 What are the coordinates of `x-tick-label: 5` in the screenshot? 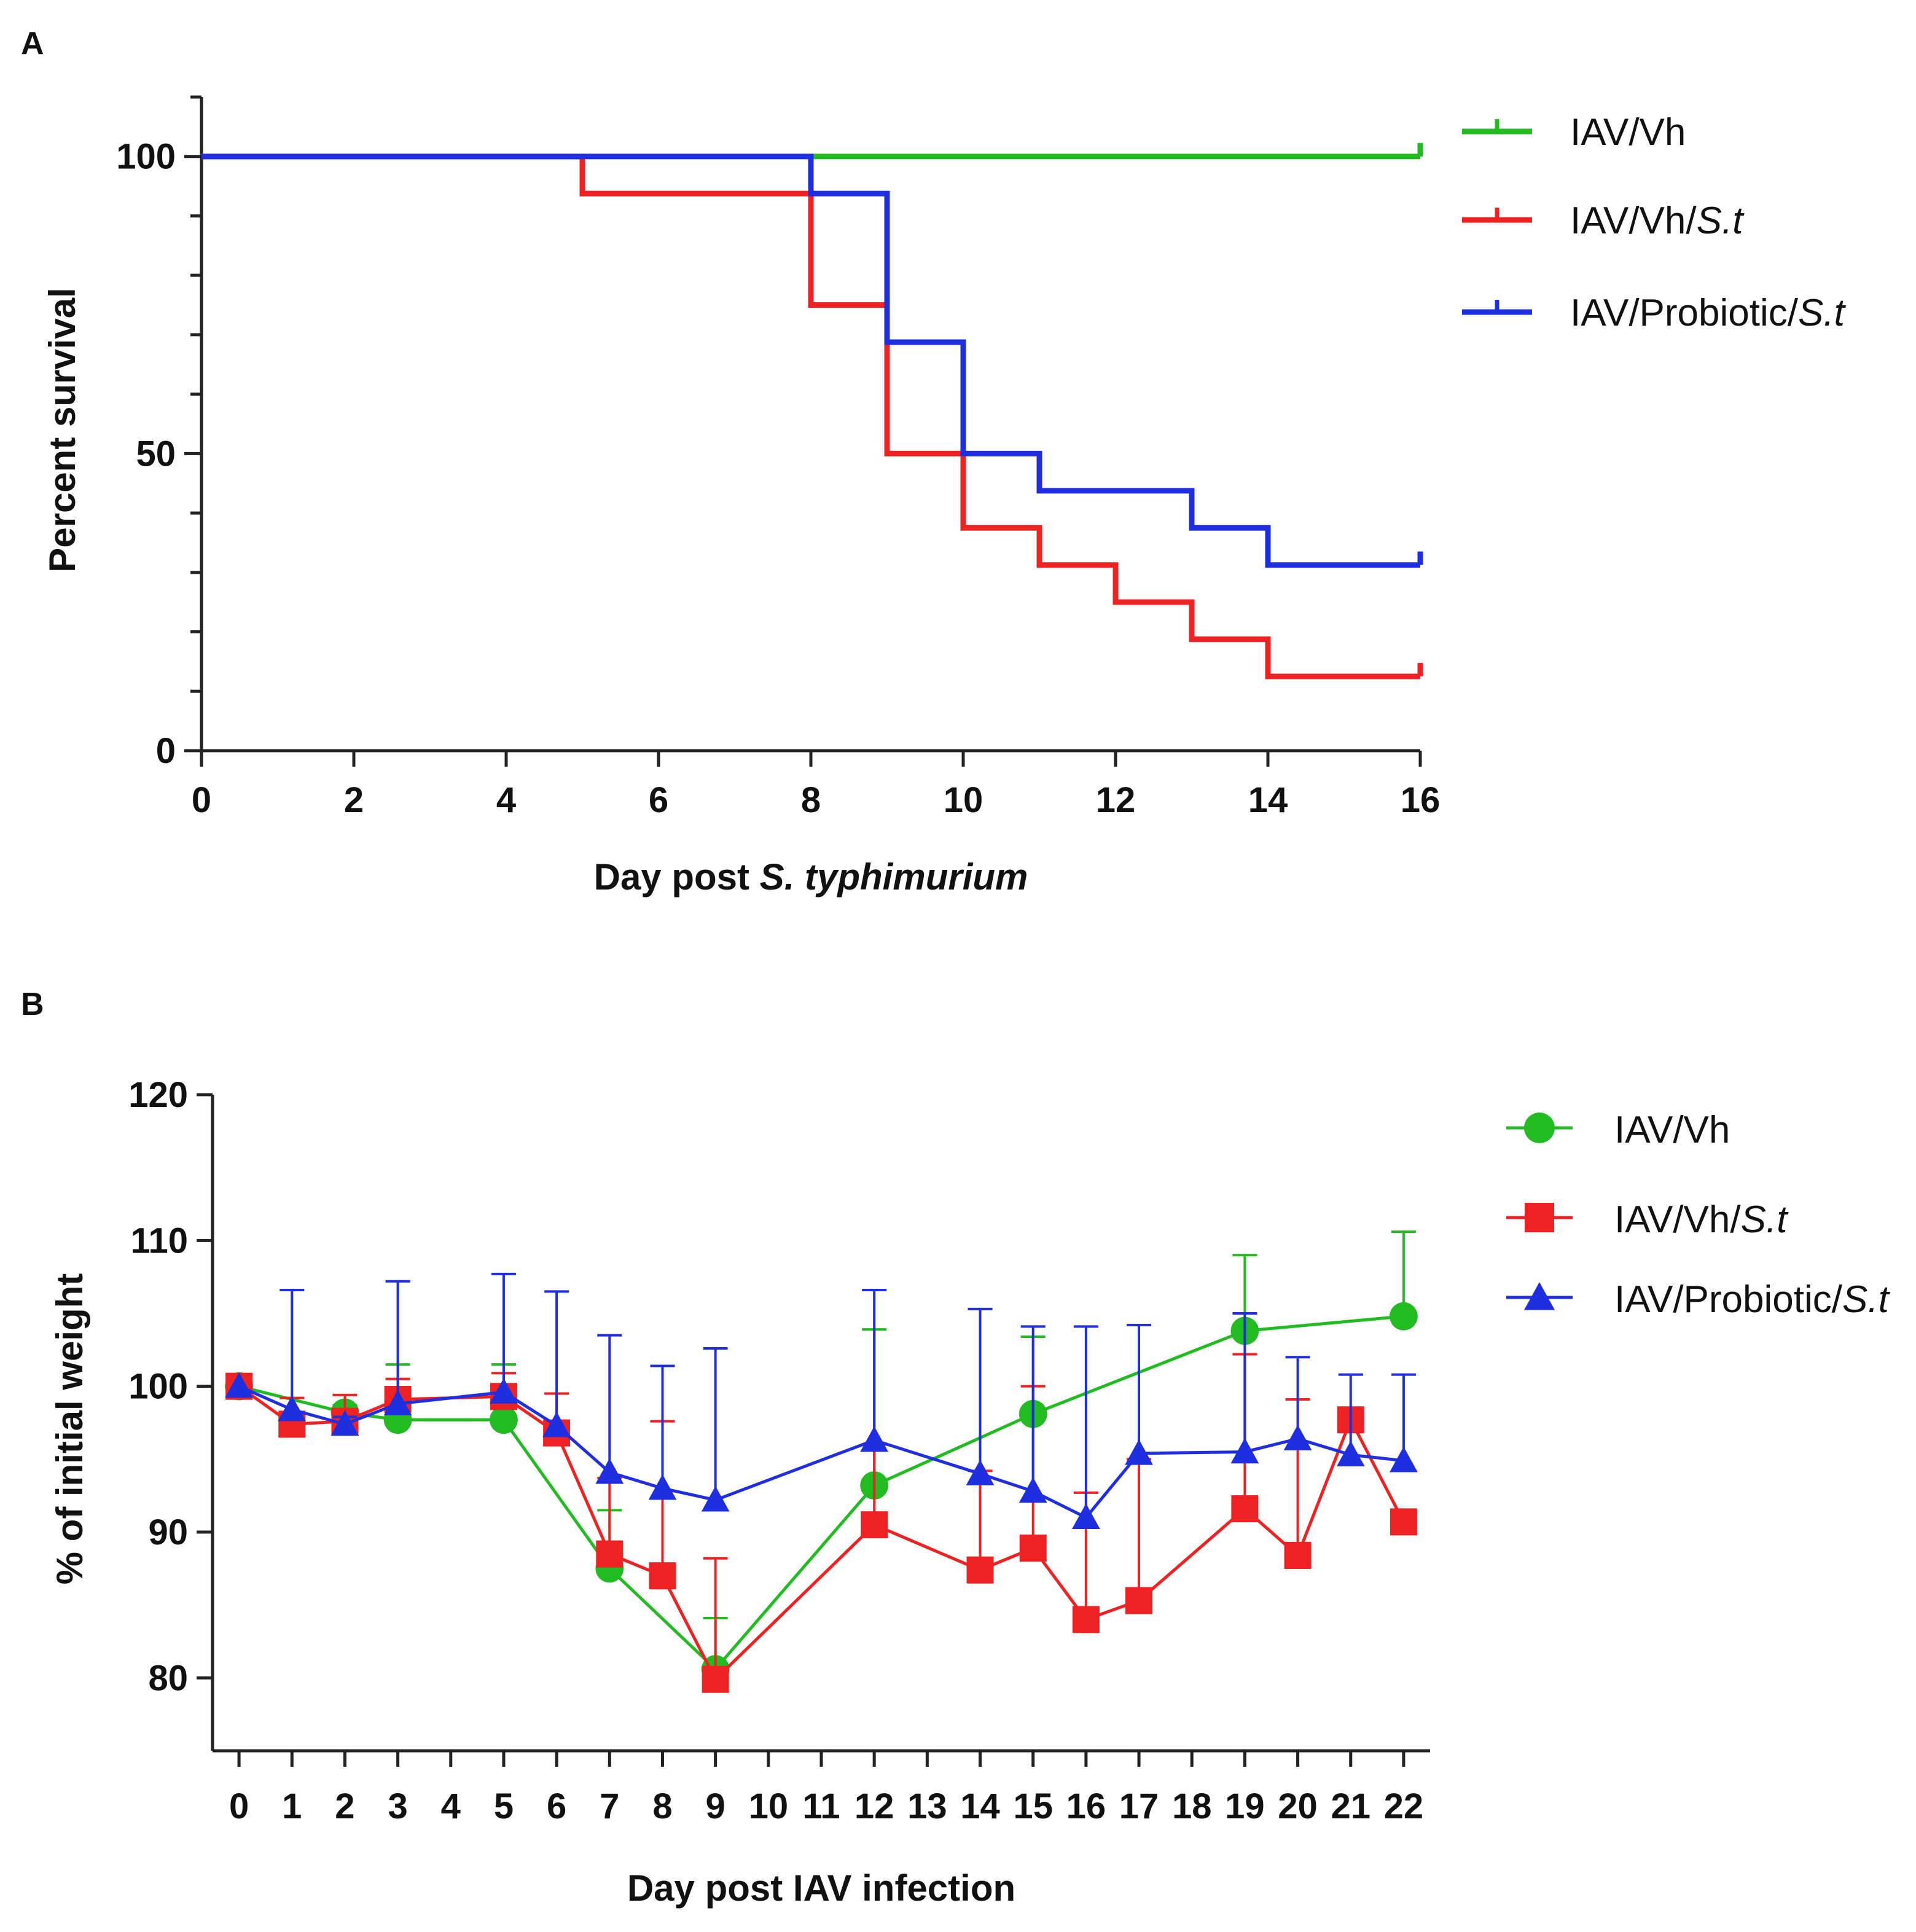 It's located at (504, 1806).